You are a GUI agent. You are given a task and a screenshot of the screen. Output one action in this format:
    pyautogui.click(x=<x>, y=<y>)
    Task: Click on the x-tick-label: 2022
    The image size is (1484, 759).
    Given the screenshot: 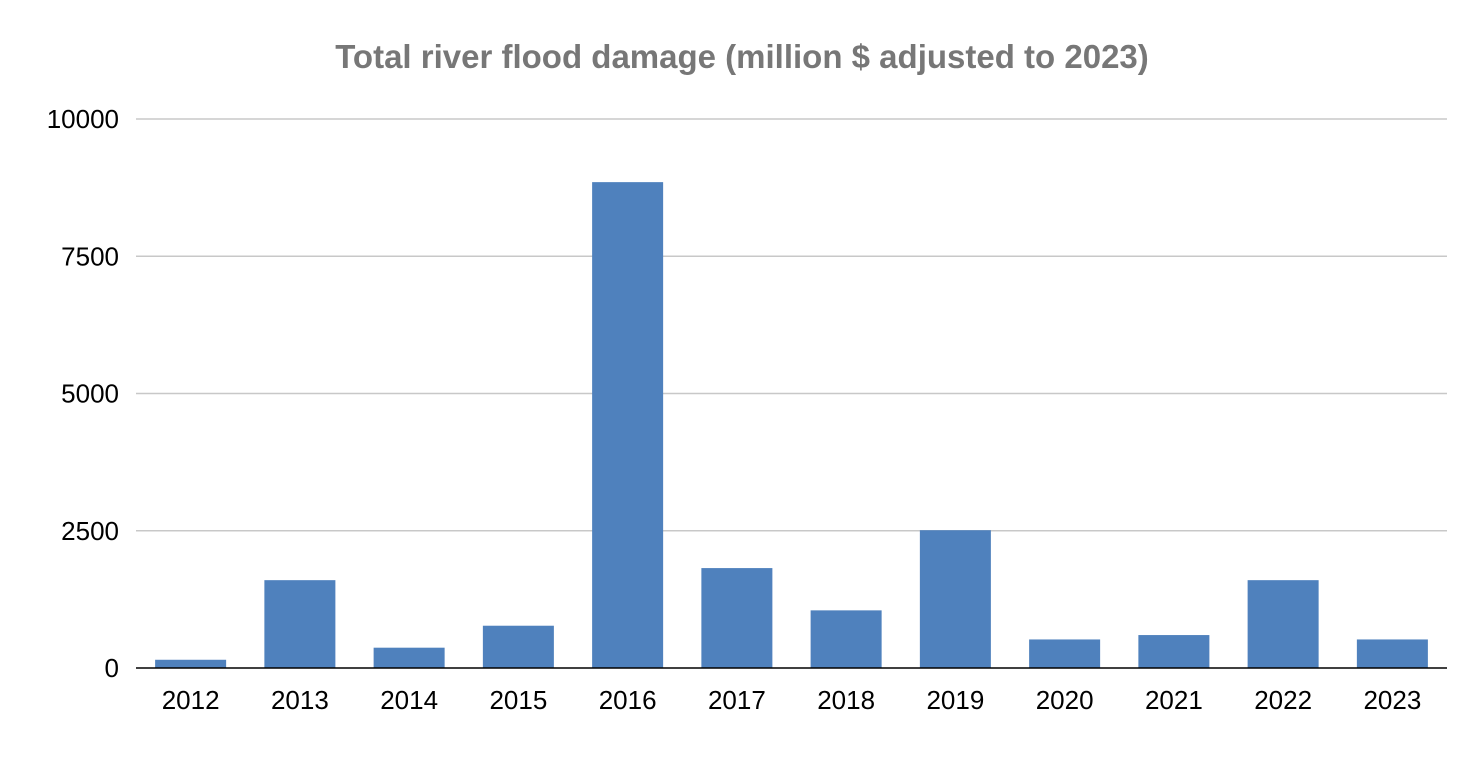 What is the action you would take?
    pyautogui.click(x=1283, y=700)
    